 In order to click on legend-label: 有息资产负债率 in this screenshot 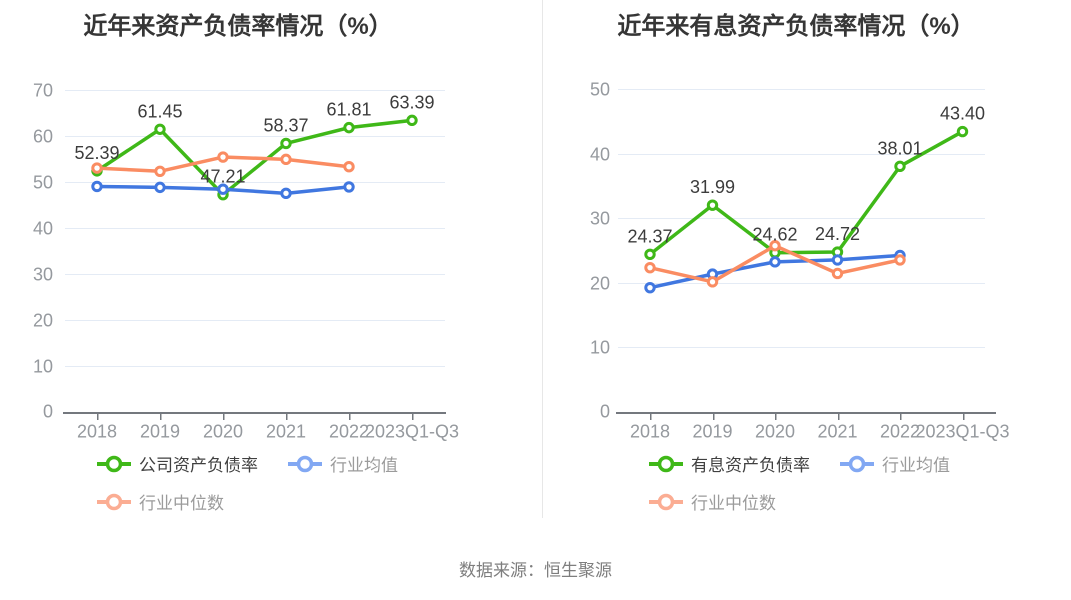, I will do `click(750, 465)`.